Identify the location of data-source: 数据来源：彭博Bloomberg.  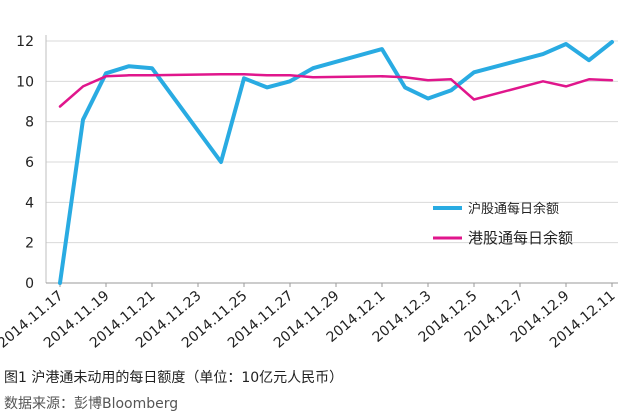
(91, 404).